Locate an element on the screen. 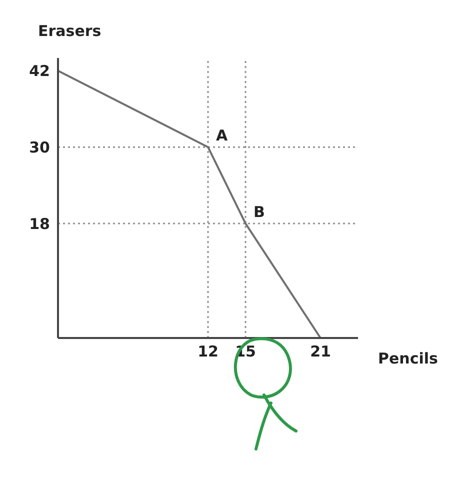 This screenshot has width=457, height=498. y-tick-label: 30 is located at coordinates (39, 147).